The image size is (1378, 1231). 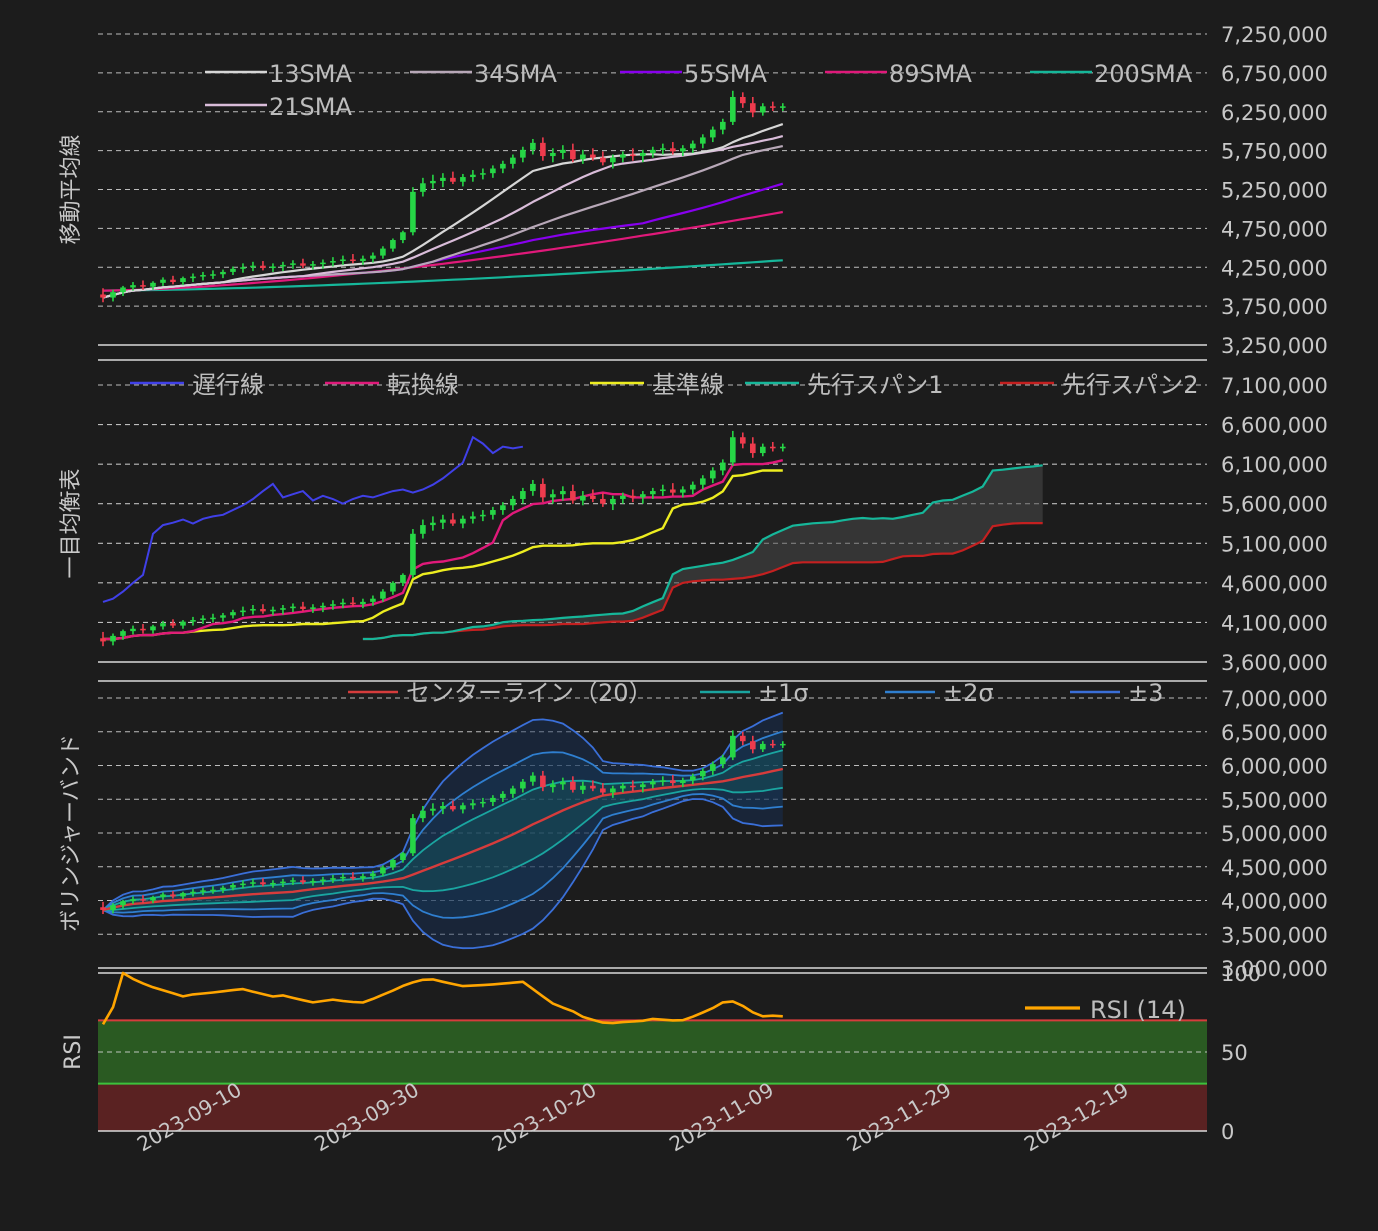 I want to click on y-tick-label: 4,600,000, so click(x=1274, y=584).